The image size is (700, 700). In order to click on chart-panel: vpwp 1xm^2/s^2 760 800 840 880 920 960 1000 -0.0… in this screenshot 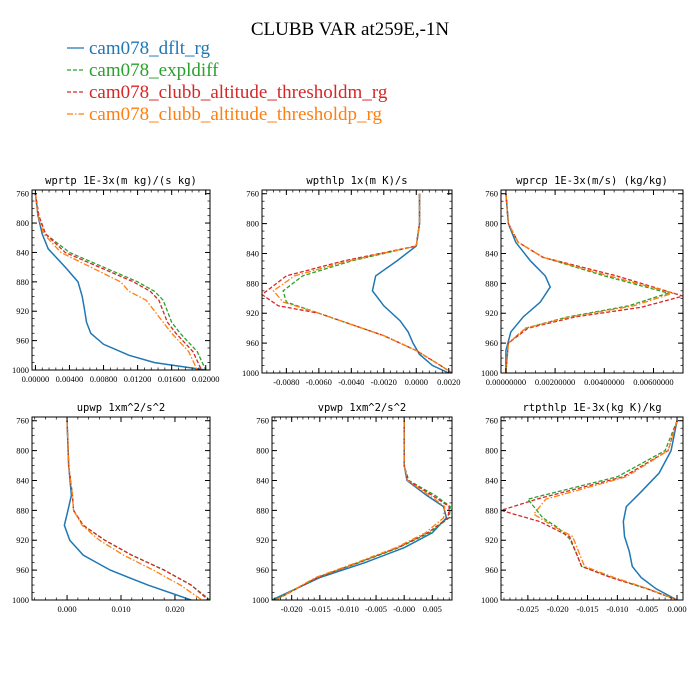, I will do `click(352, 508)`.